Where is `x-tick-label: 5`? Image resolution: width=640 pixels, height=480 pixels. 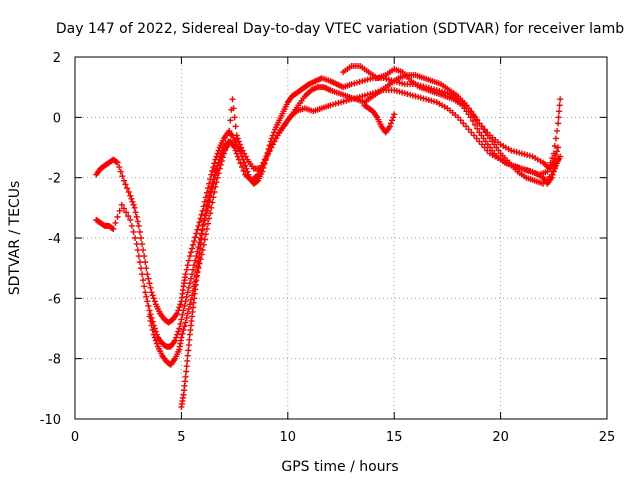 x-tick-label: 5 is located at coordinates (181, 437).